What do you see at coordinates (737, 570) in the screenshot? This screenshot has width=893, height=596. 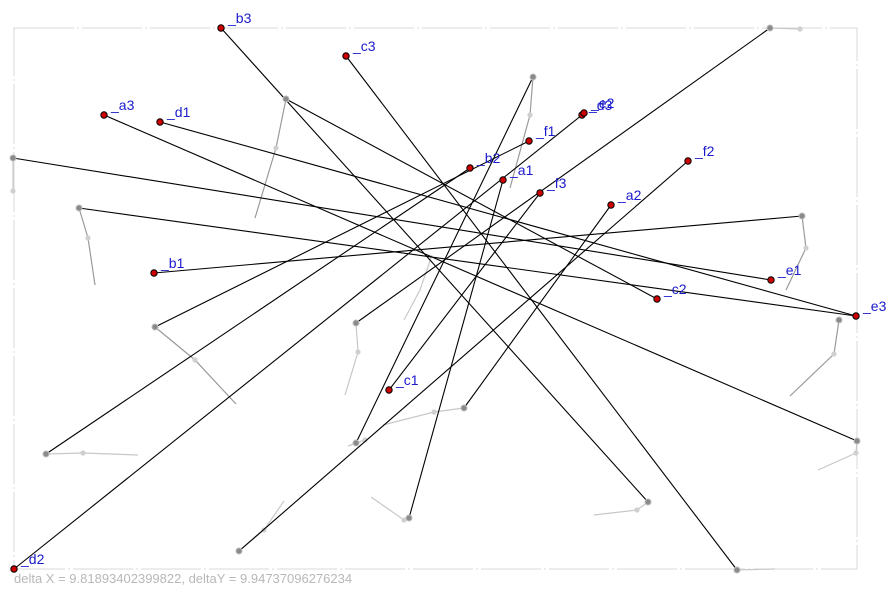 I see `node-g17` at bounding box center [737, 570].